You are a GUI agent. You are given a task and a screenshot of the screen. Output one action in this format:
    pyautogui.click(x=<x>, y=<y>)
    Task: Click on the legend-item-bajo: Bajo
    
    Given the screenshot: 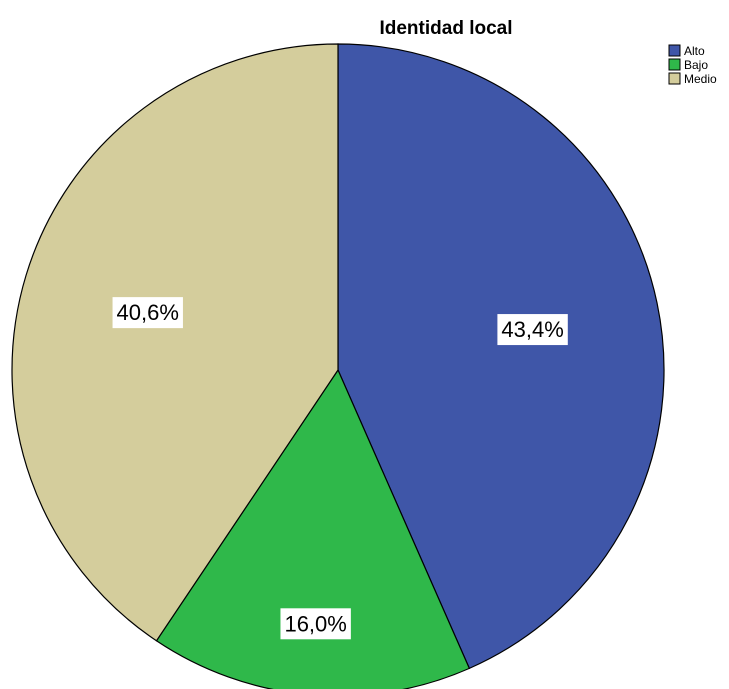 What is the action you would take?
    pyautogui.click(x=688, y=65)
    